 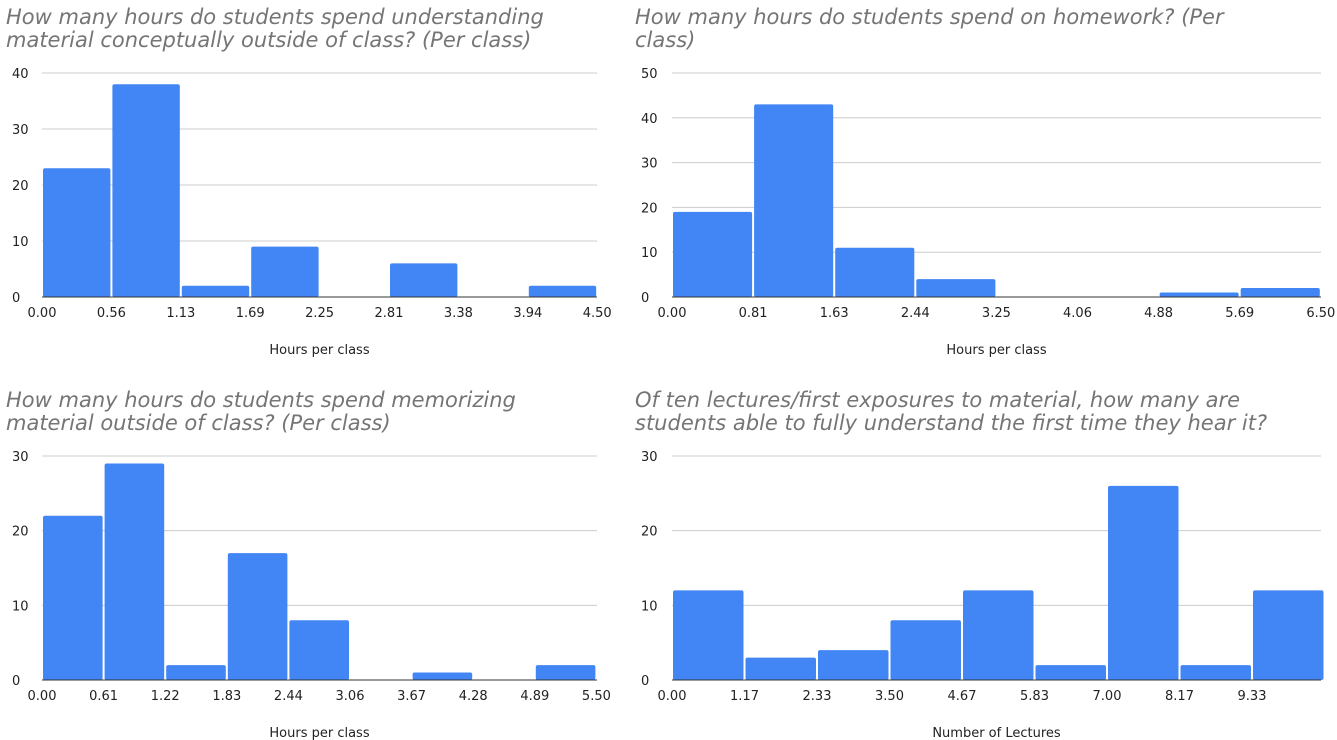 I want to click on x-tick-label: 8.17, so click(x=1179, y=696).